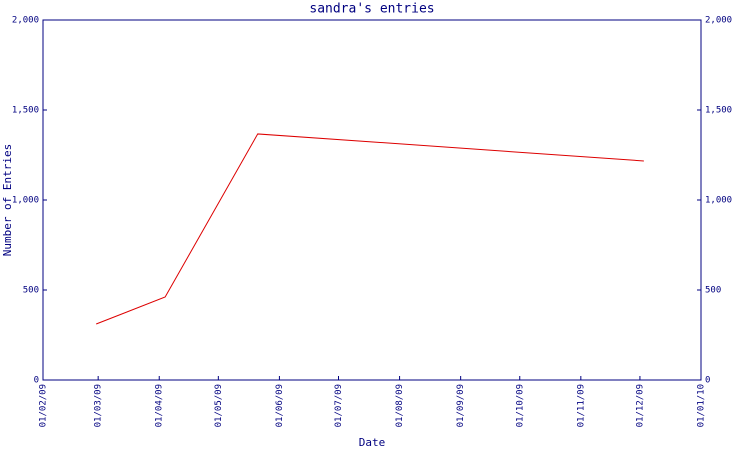 This screenshot has width=750, height=450. What do you see at coordinates (25, 201) in the screenshot?
I see `y-tick-label: 1,000` at bounding box center [25, 201].